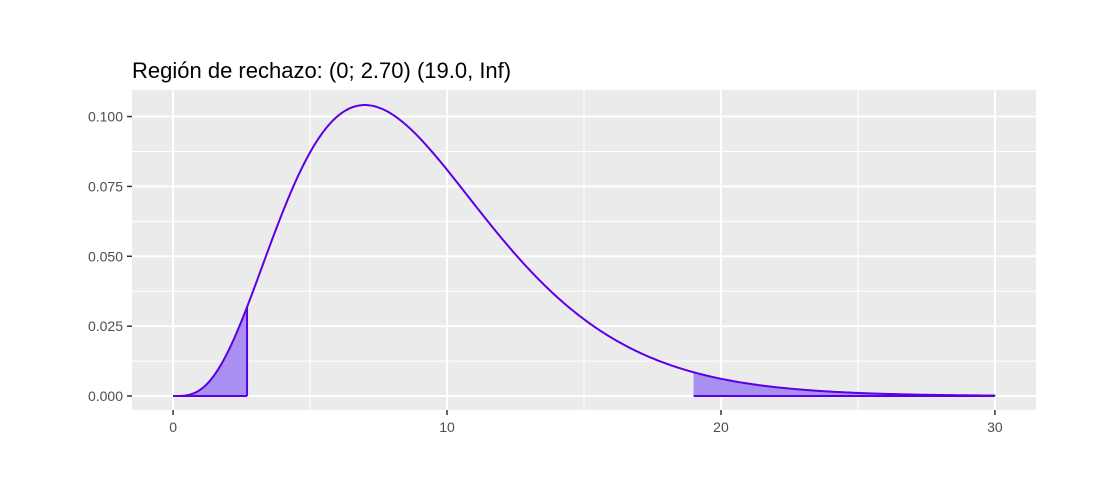 Image resolution: width=1100 pixels, height=500 pixels. I want to click on y-tick-label: 0.100, so click(105, 117).